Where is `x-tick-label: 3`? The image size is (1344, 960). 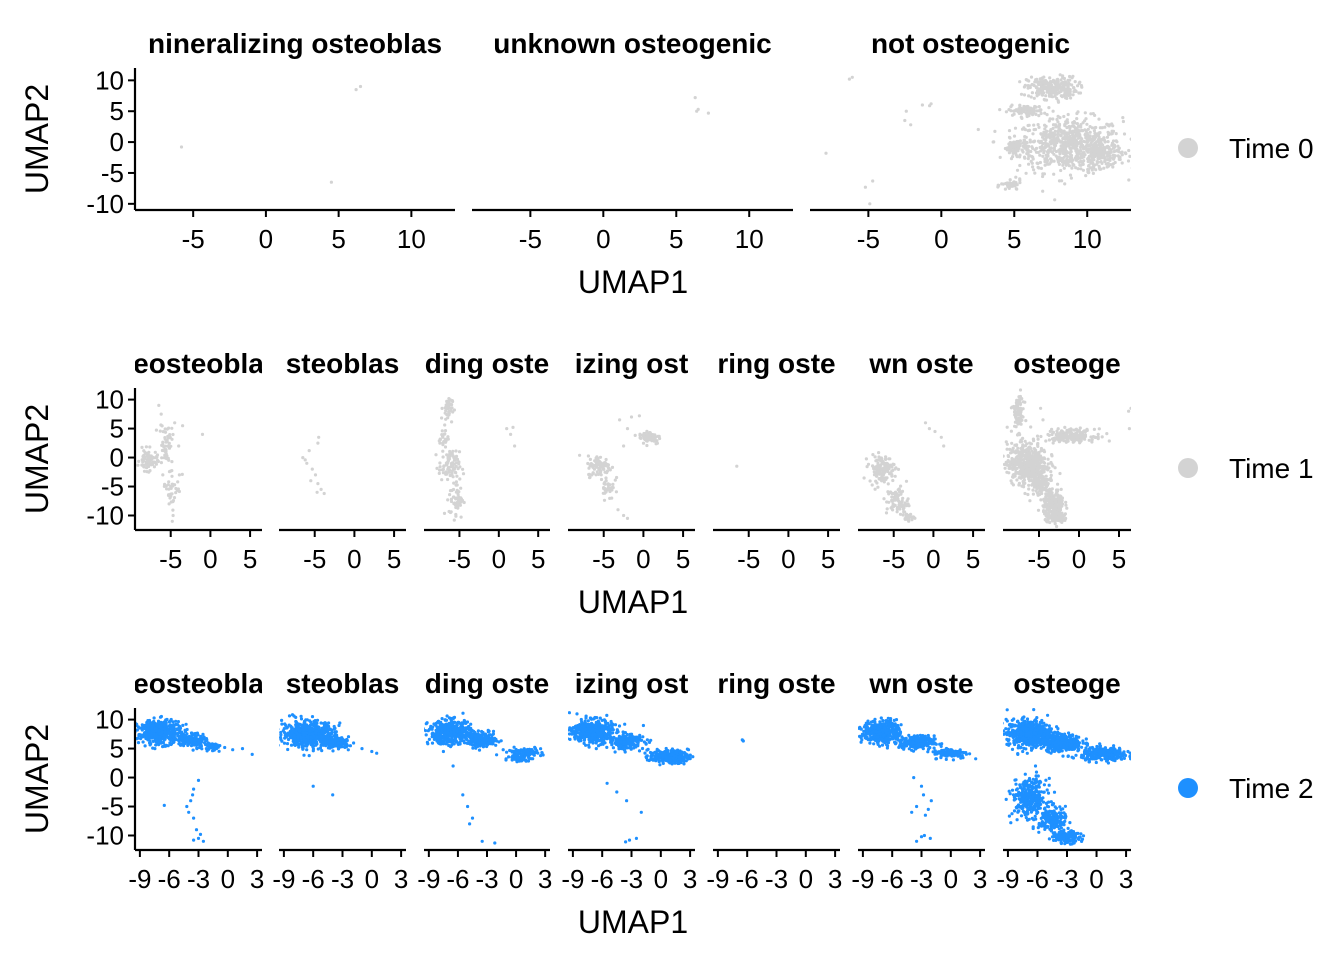 x-tick-label: 3 is located at coordinates (257, 879).